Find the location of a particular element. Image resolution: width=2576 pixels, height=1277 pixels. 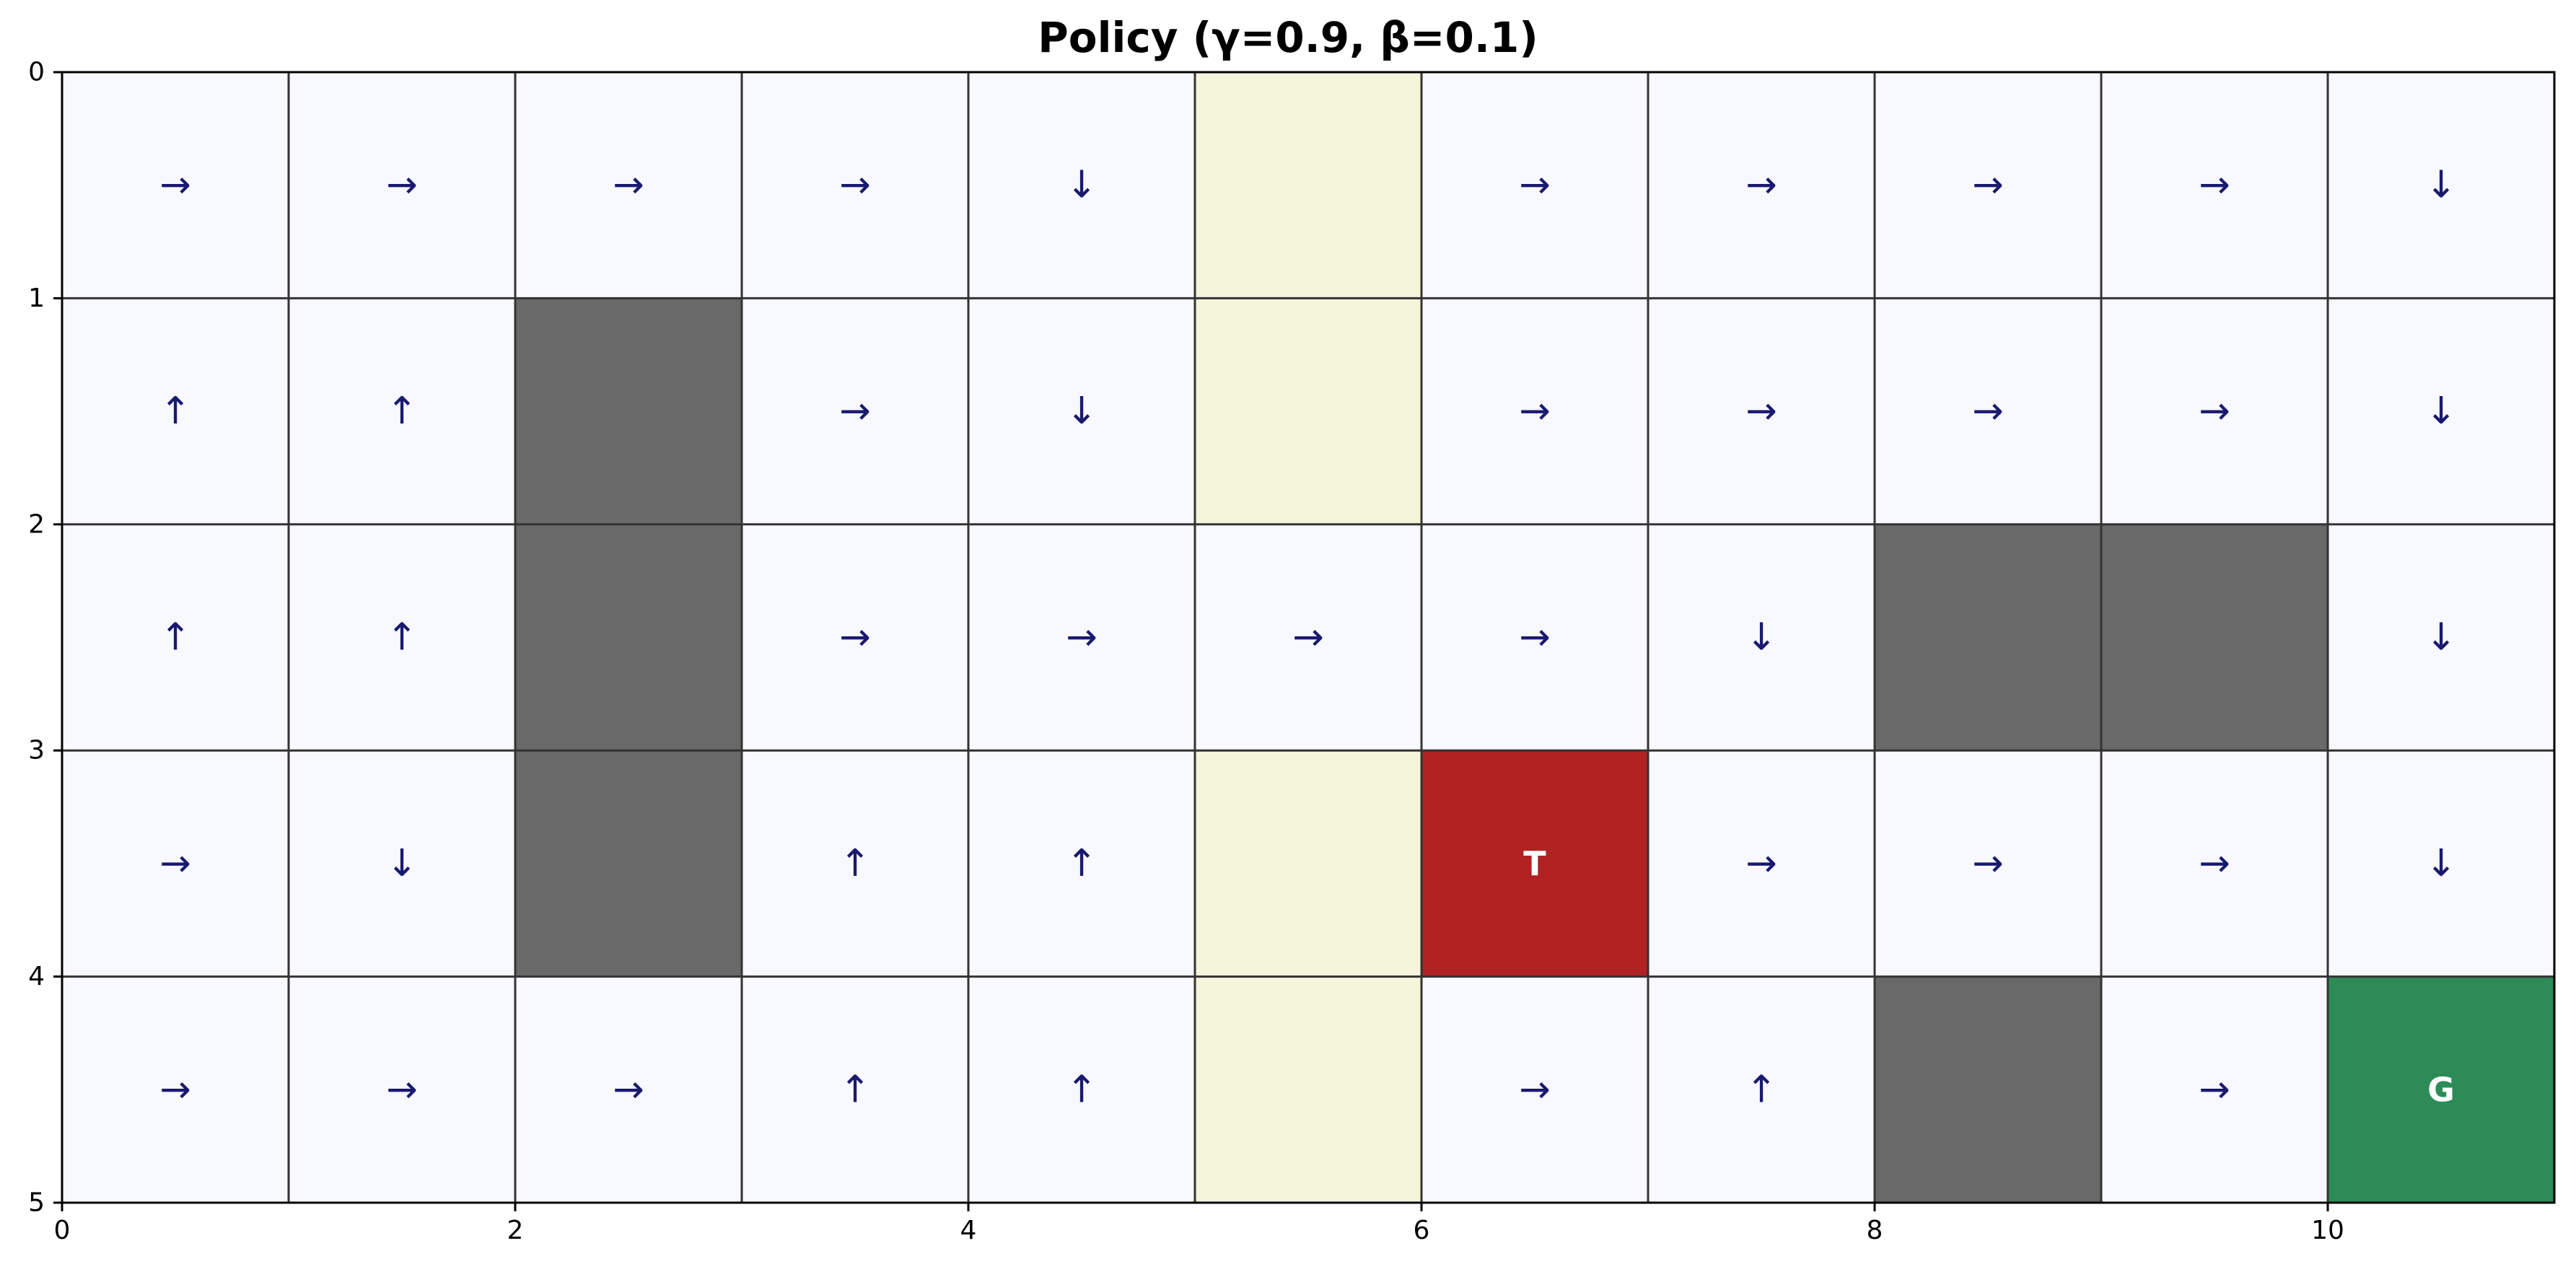

cell-empty-r1-c4 is located at coordinates (1081, 412).